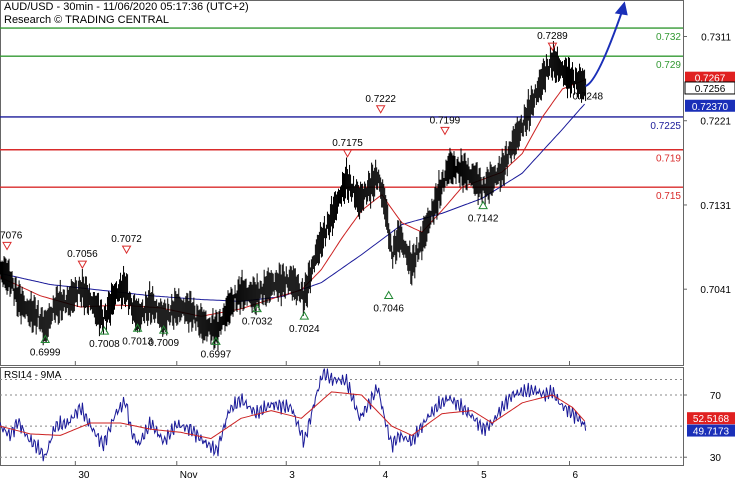  Describe the element at coordinates (604, 48) in the screenshot. I see `forecast-arrow-line` at that location.